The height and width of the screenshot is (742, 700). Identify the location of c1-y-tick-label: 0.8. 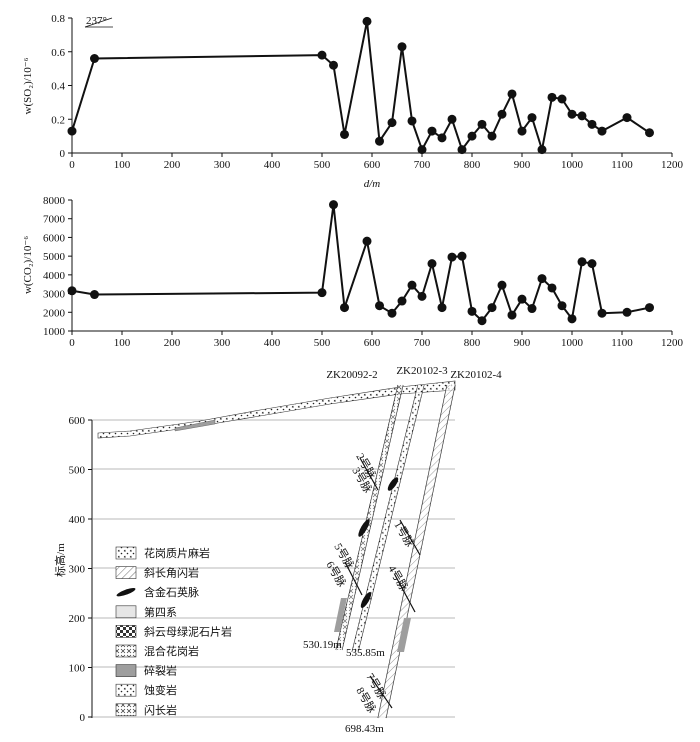
(58, 19).